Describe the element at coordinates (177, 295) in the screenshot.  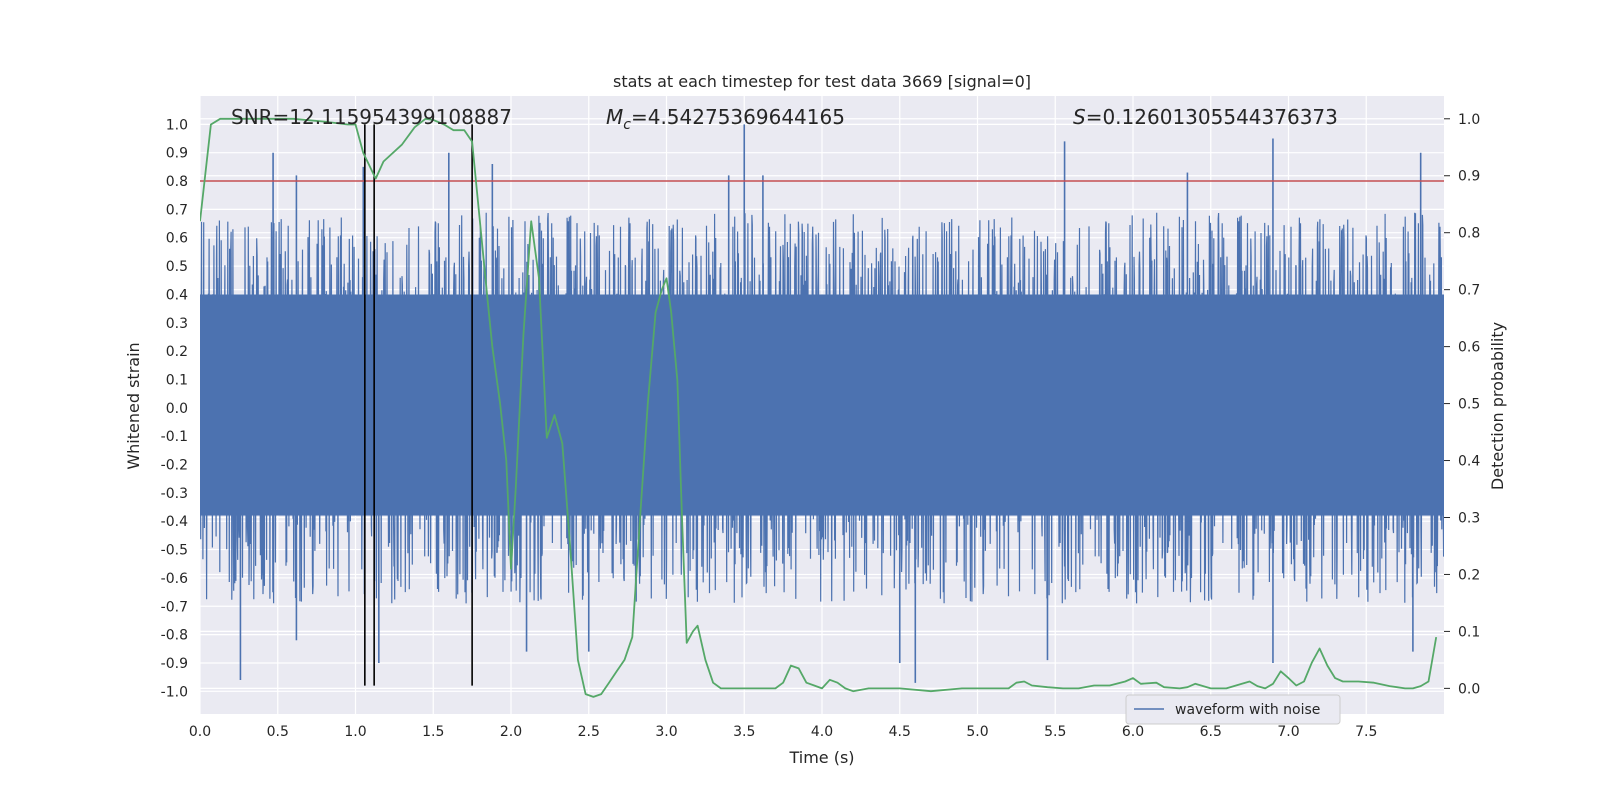
I see `y-tick-label: 0.4` at that location.